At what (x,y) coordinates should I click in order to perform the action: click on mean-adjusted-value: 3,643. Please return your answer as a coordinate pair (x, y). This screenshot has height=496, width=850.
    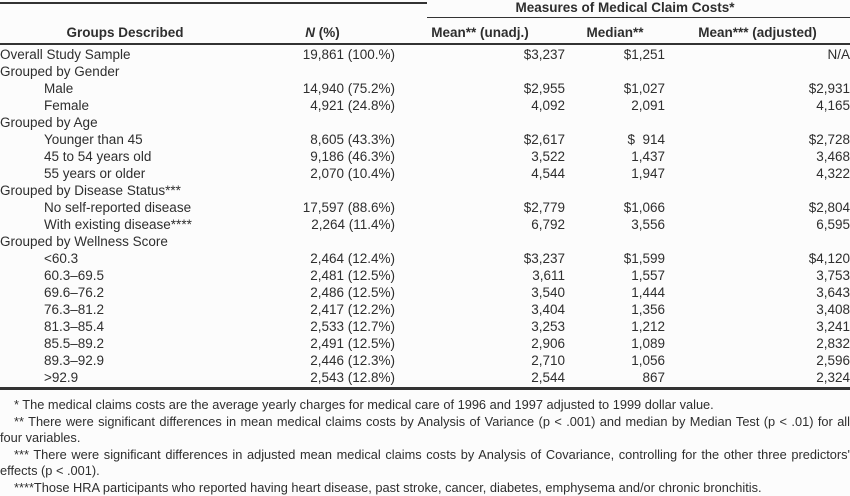
    Looking at the image, I should click on (833, 292).